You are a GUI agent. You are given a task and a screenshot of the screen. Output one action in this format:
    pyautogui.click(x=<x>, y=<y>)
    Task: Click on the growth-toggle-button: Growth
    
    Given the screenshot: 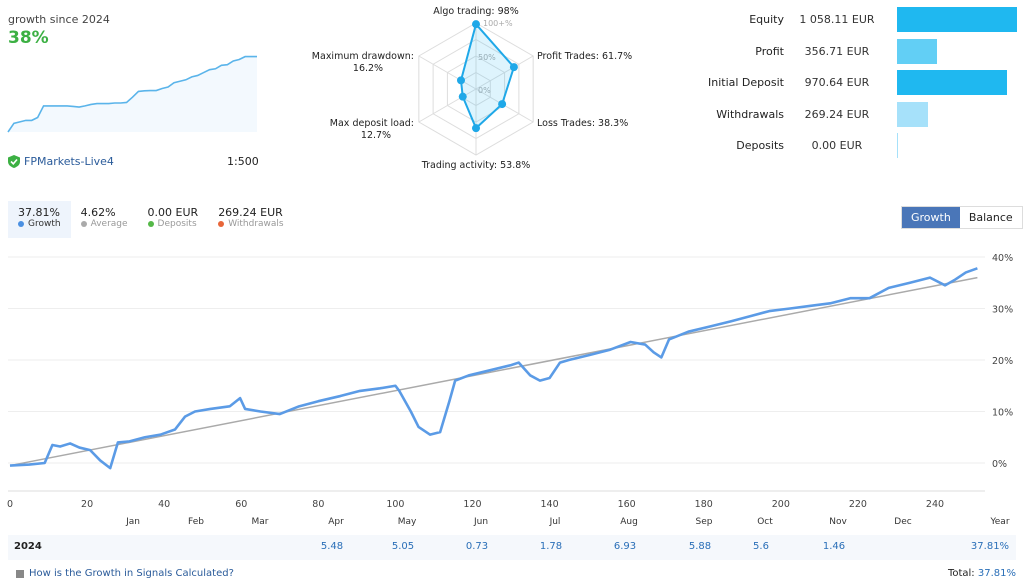 What is the action you would take?
    pyautogui.click(x=931, y=217)
    